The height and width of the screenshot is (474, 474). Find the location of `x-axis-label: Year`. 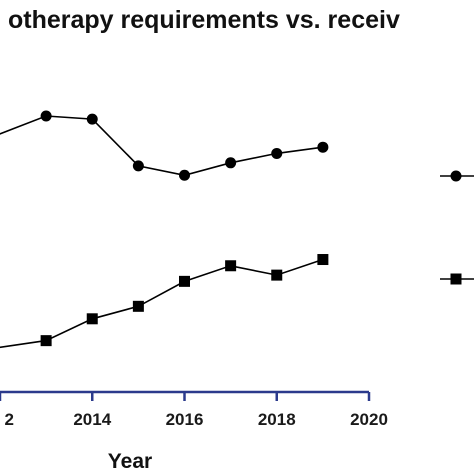

x-axis-label: Year is located at coordinates (130, 461).